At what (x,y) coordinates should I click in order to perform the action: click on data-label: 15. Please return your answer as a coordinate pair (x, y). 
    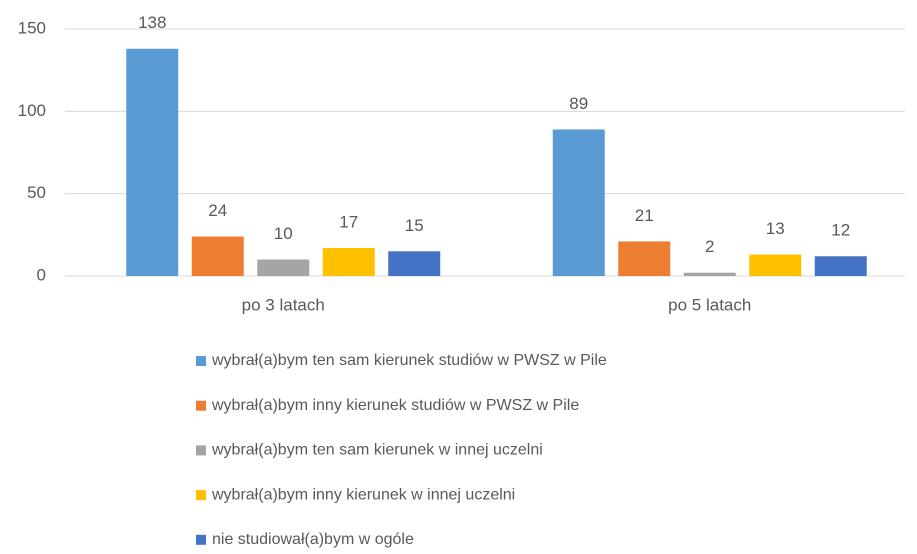
    Looking at the image, I should click on (414, 225).